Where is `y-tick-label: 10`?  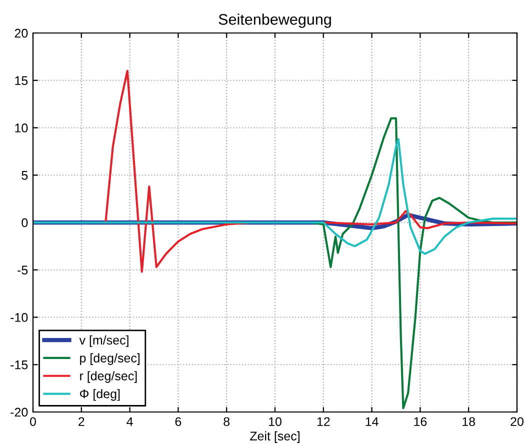
y-tick-label: 10 is located at coordinates (21, 128).